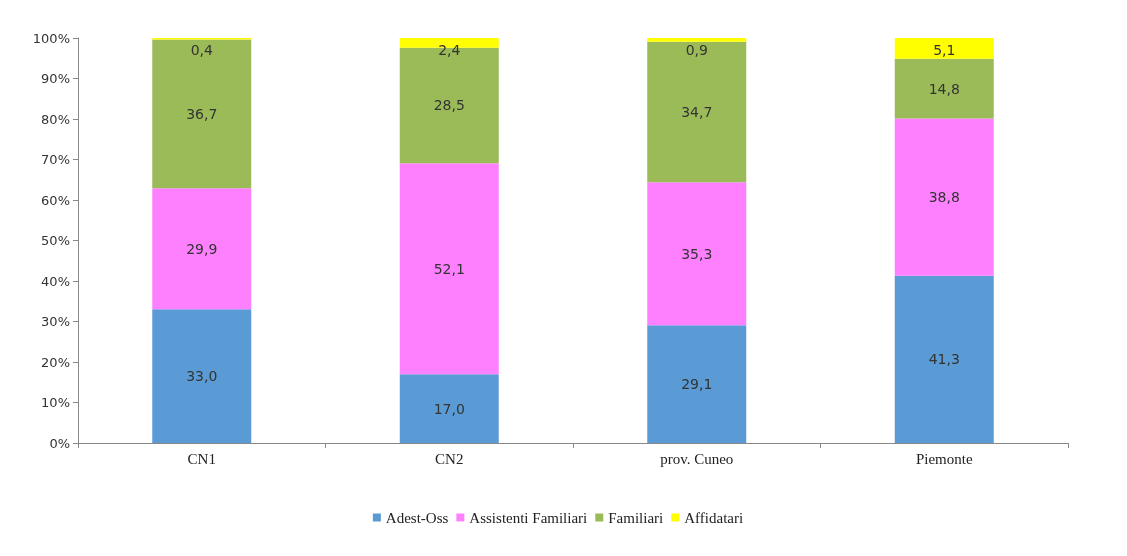  I want to click on y-tick-label: 10%, so click(55, 402).